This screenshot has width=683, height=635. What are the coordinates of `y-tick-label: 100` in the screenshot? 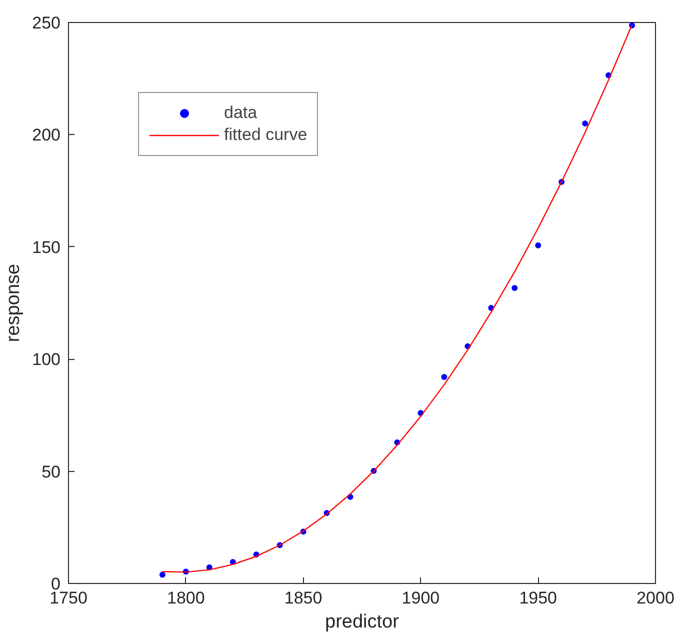 It's located at (46, 360).